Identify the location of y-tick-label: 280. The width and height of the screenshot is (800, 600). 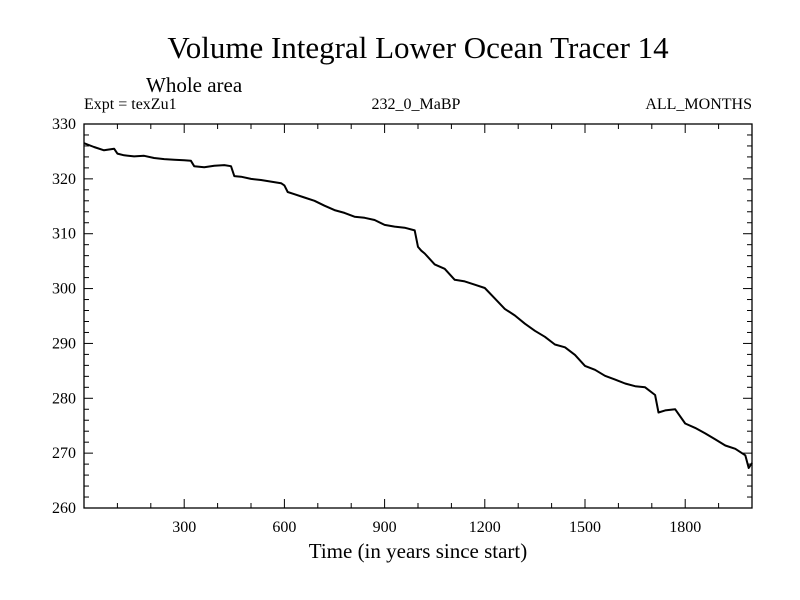
(64, 398).